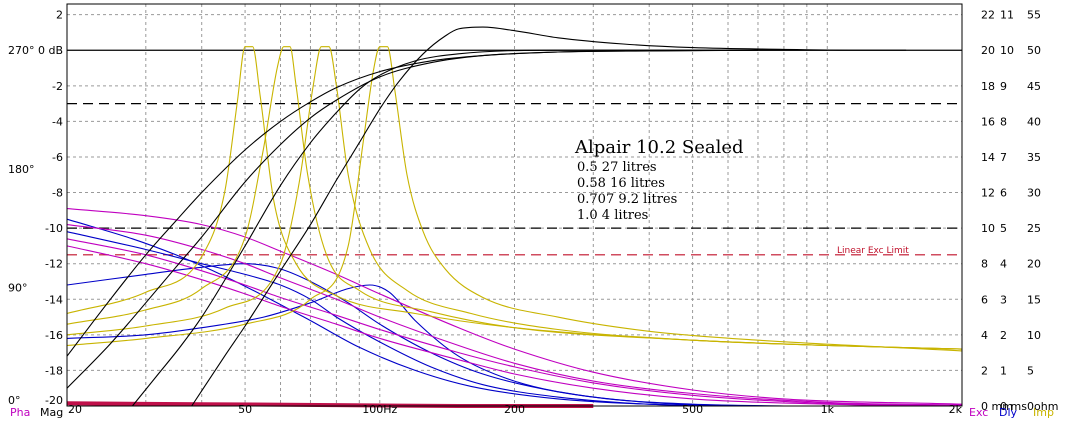 The image size is (1072, 429). What do you see at coordinates (57, 157) in the screenshot?
I see `mag-tick-label: -6` at bounding box center [57, 157].